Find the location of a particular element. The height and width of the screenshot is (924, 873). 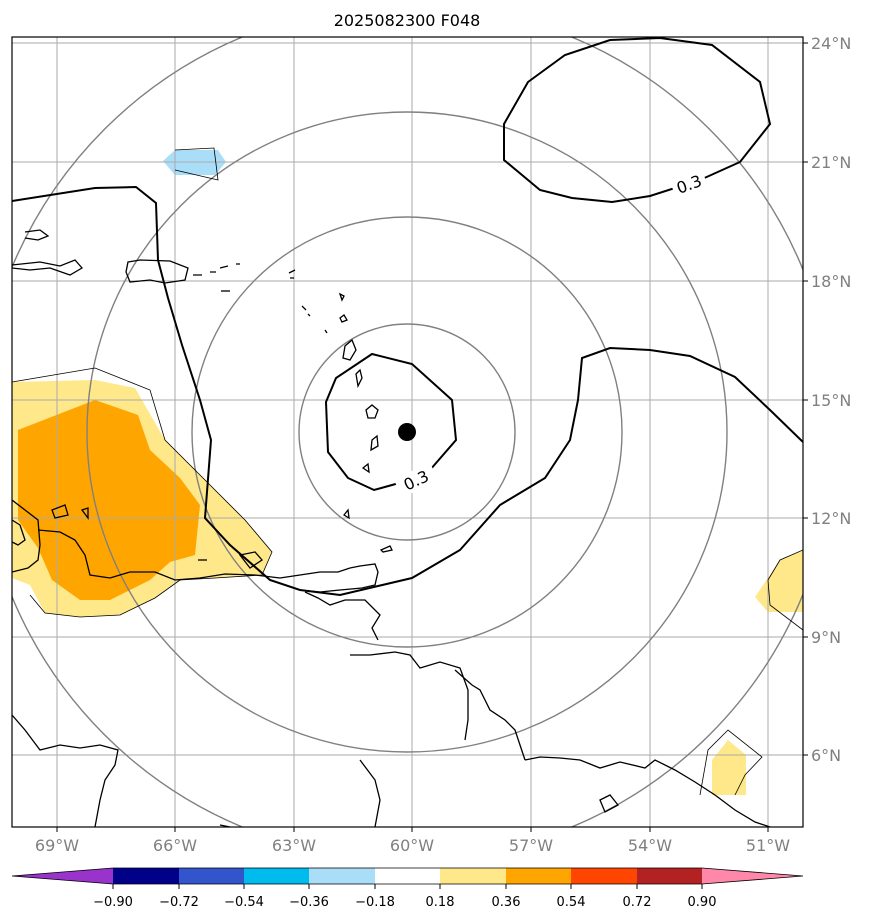

lat-label: 12°N is located at coordinates (831, 518).